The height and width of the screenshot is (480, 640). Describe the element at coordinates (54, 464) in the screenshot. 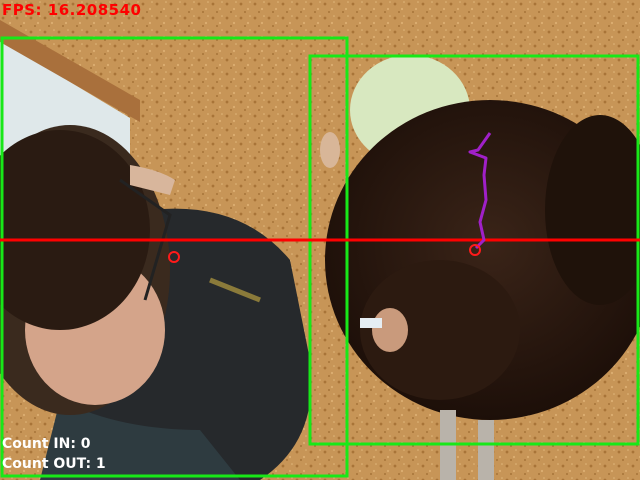

I see `count-out-readout: Count OUT: 1` at that location.